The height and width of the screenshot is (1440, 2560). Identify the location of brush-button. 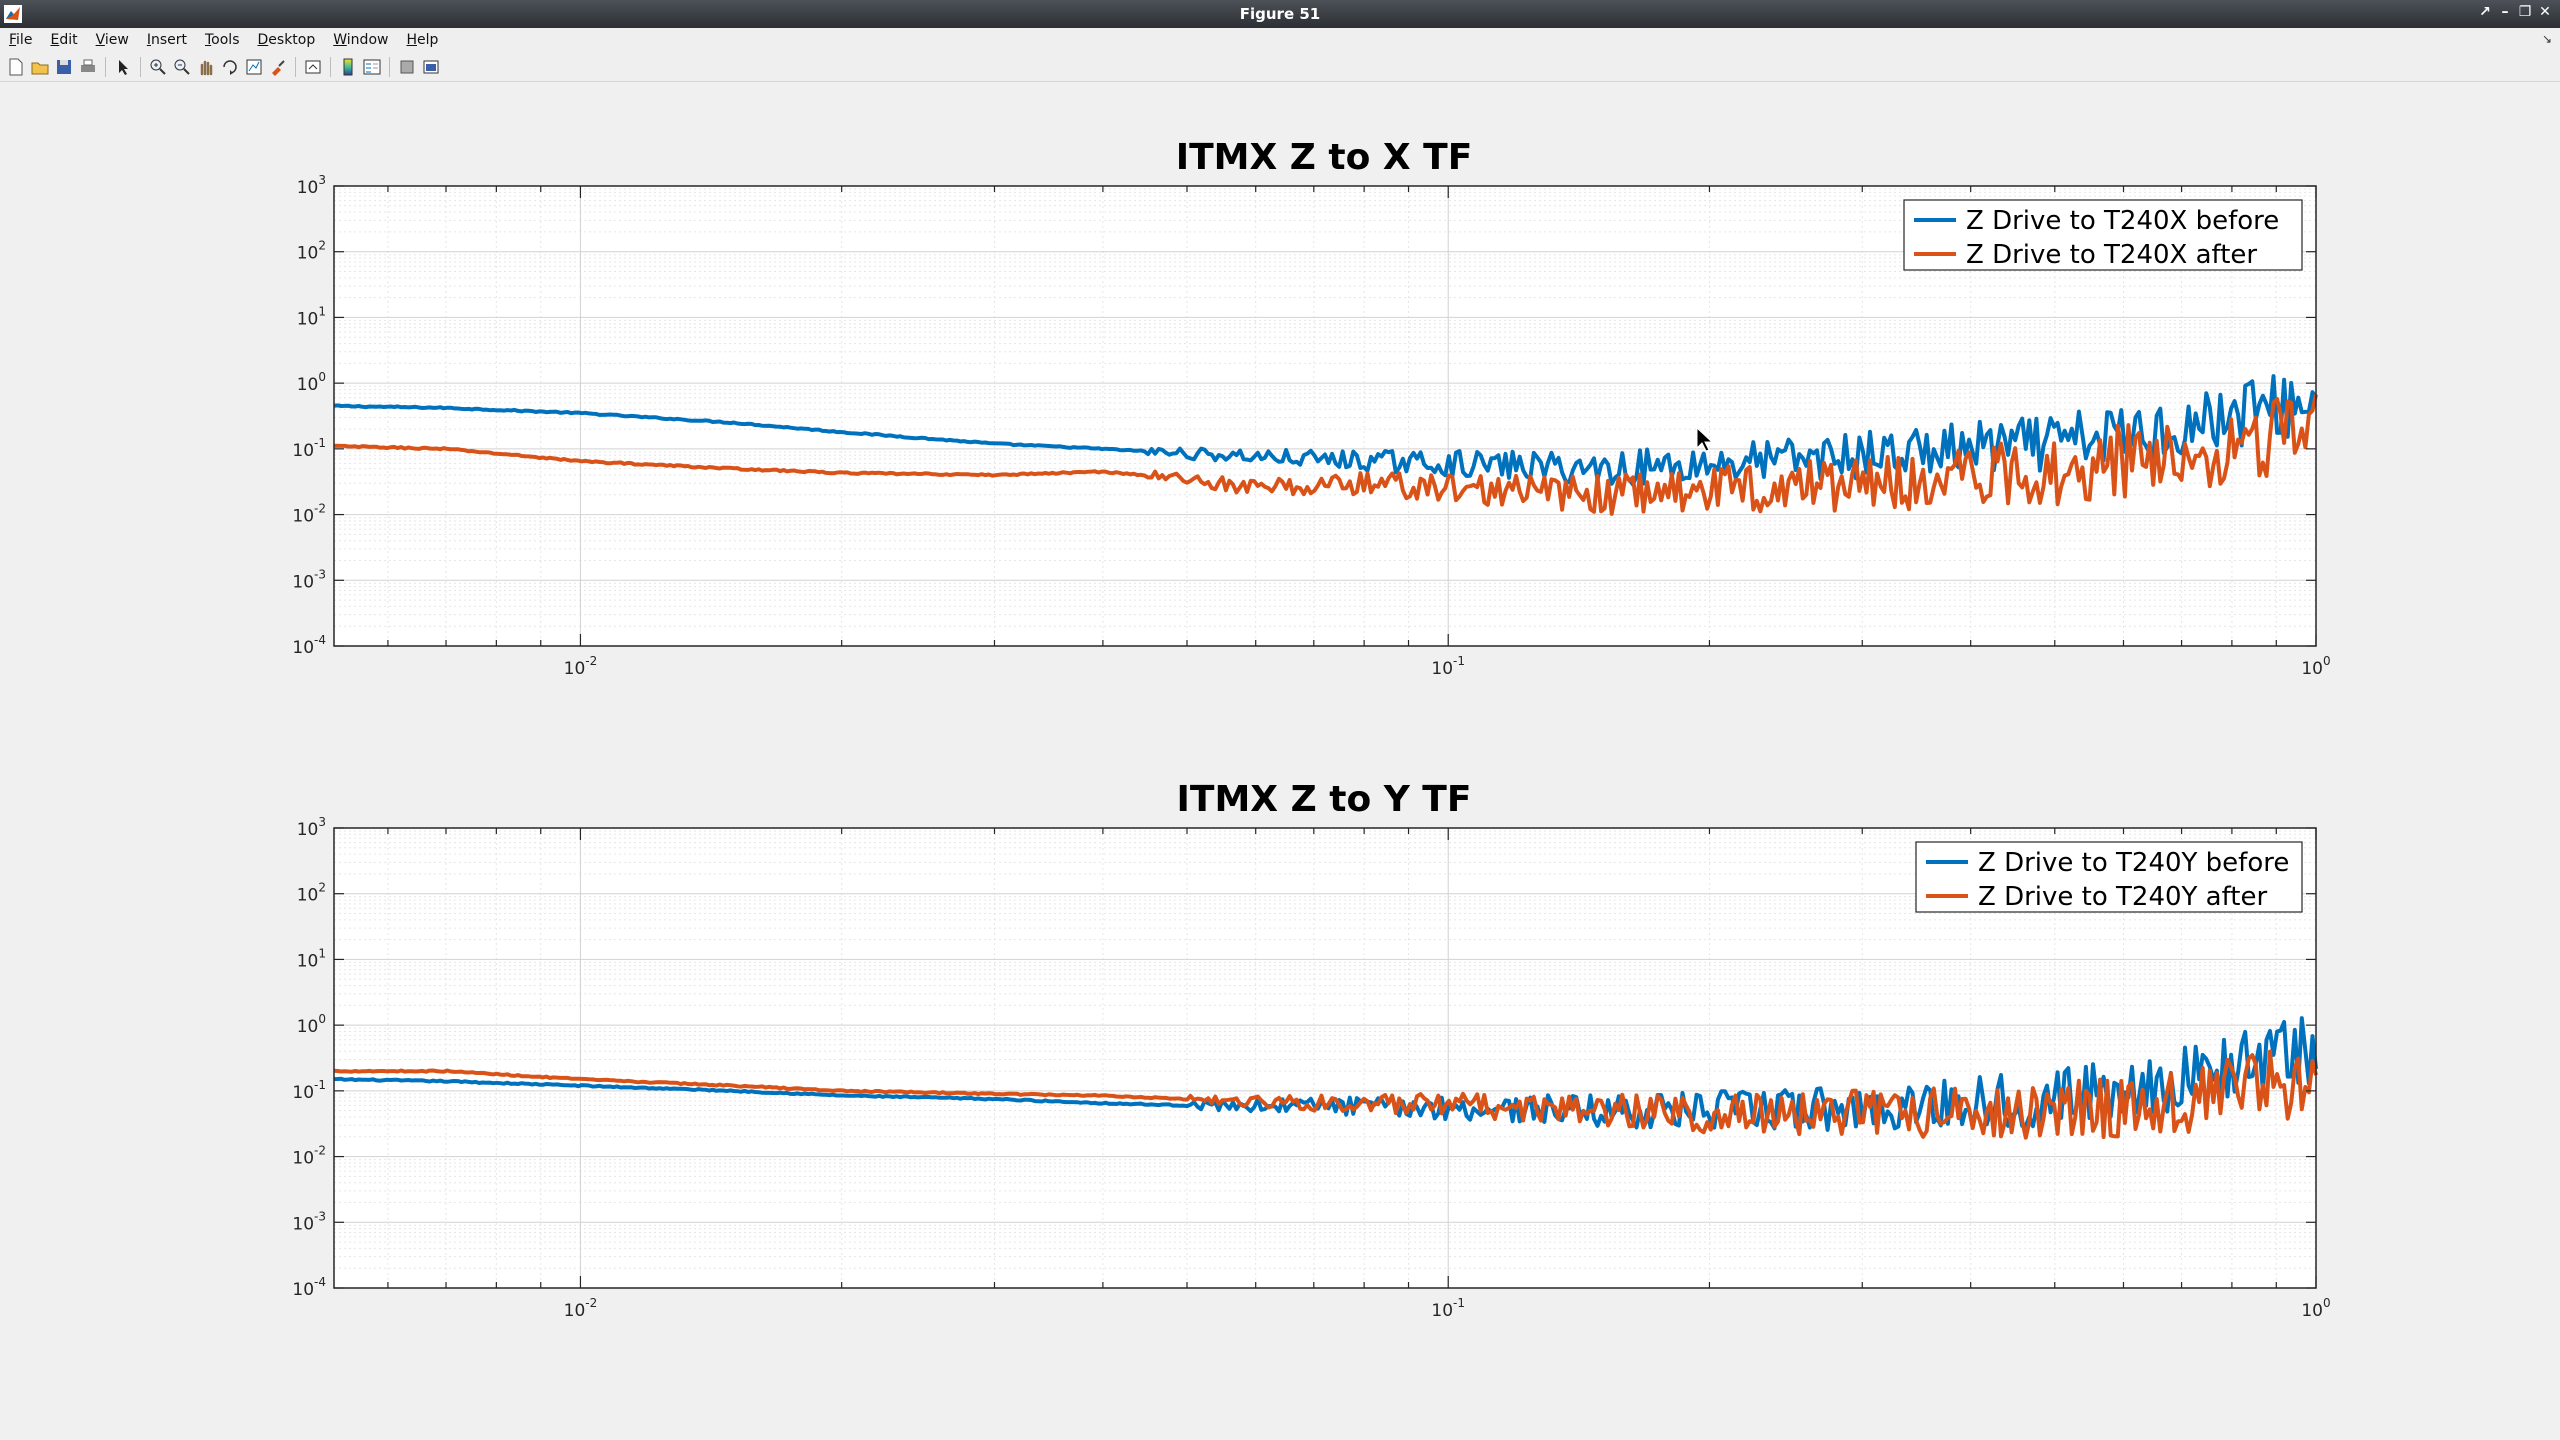
(278, 67).